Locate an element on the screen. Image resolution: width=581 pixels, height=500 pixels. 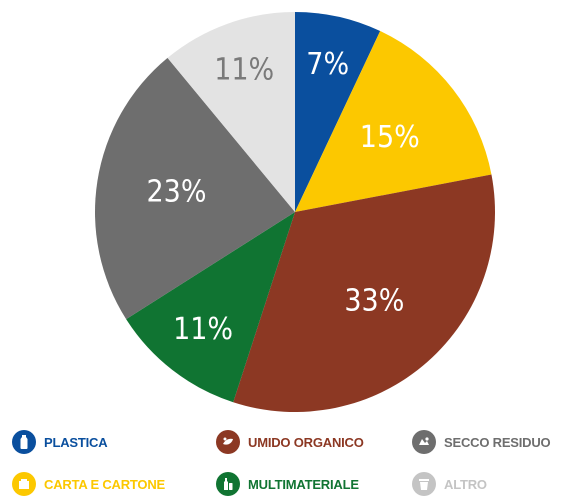
slice-label-plastica: 7% is located at coordinates (327, 64).